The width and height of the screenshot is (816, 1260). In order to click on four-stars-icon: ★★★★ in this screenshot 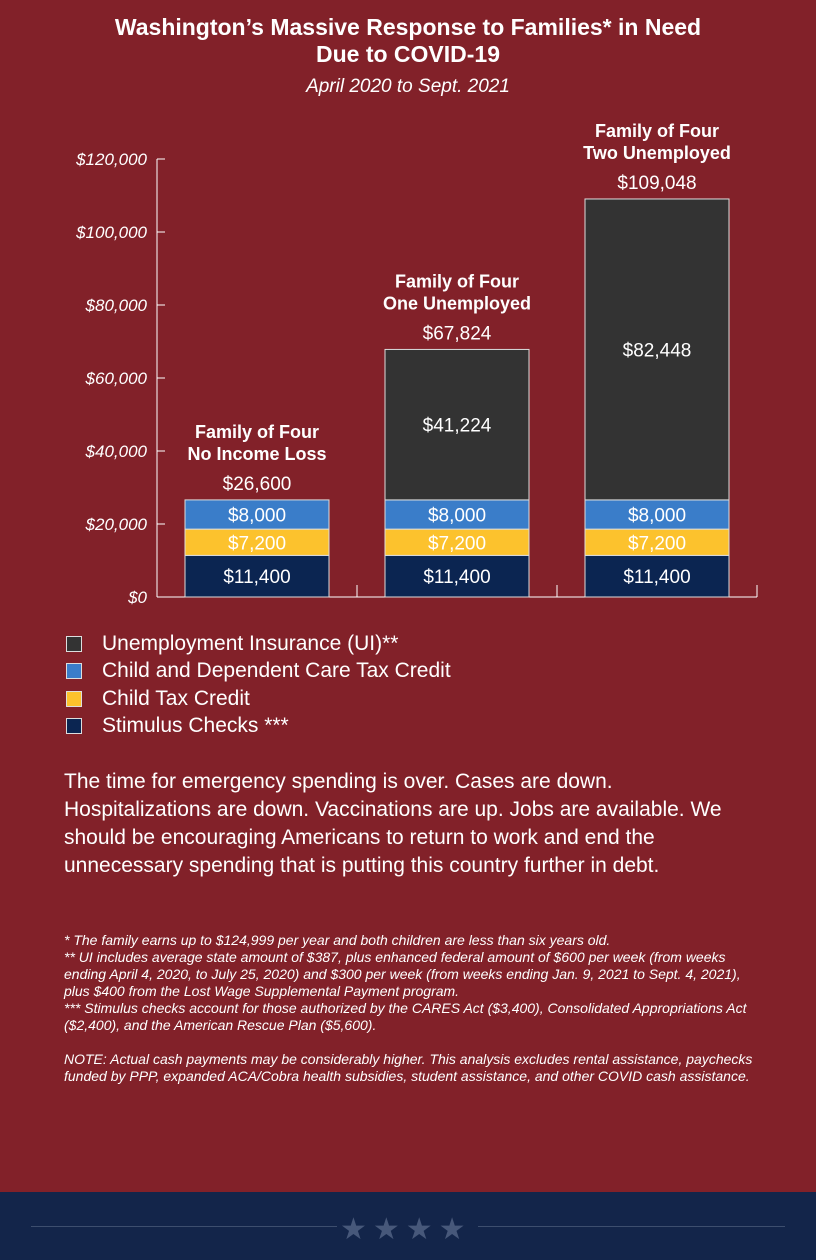, I will do `click(406, 1229)`.